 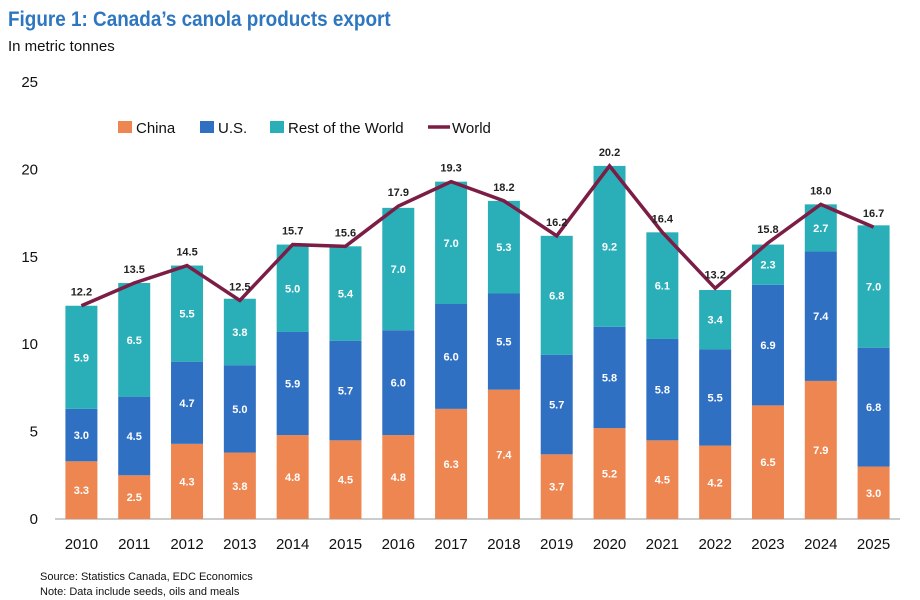 I want to click on world-total-label: 16.4, so click(x=663, y=219).